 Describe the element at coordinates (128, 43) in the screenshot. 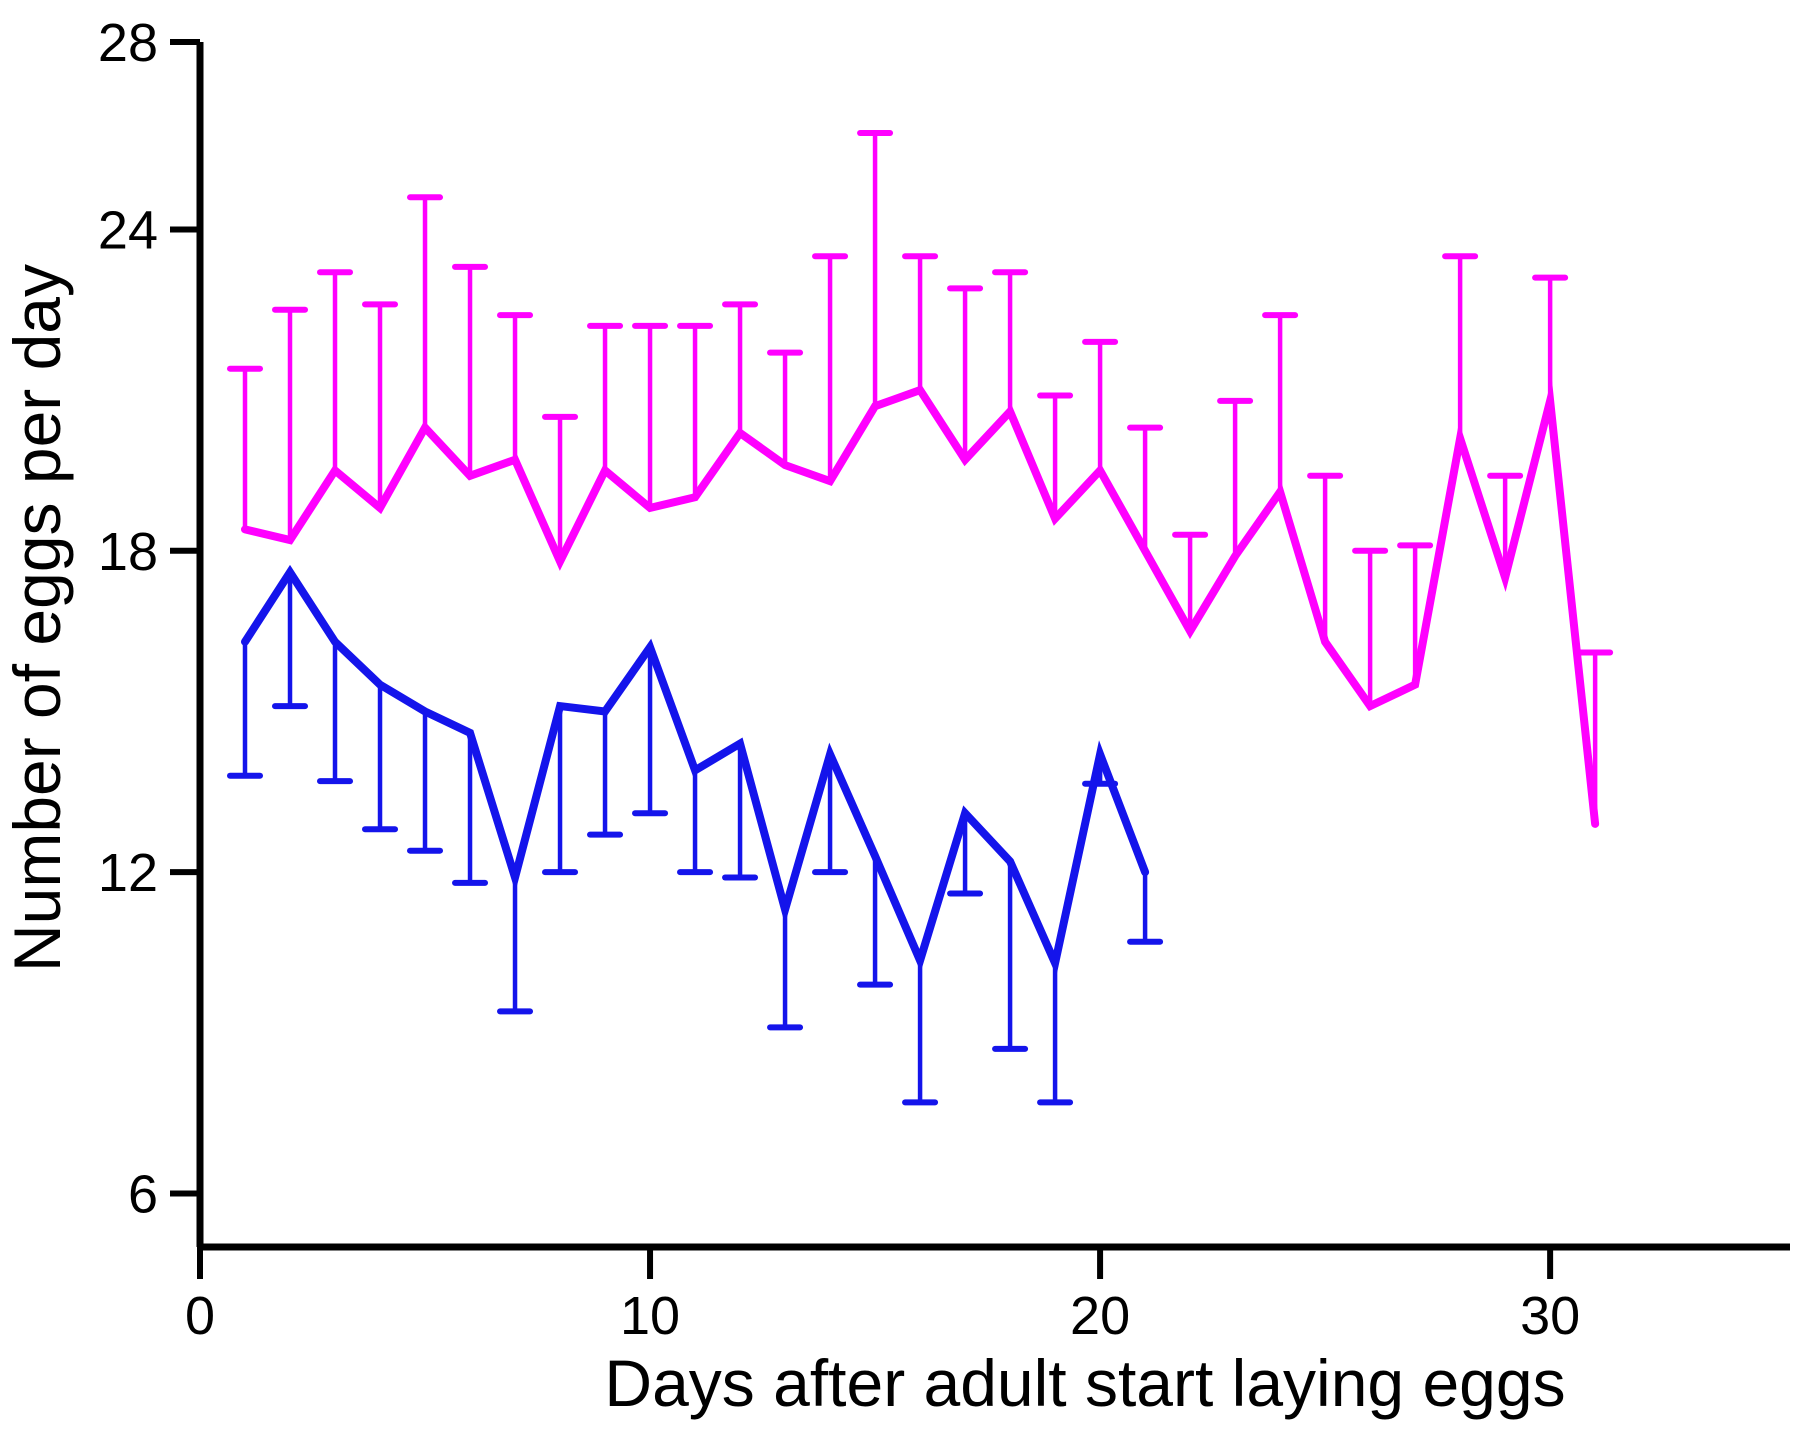

I see `y-tick-label: 28` at that location.